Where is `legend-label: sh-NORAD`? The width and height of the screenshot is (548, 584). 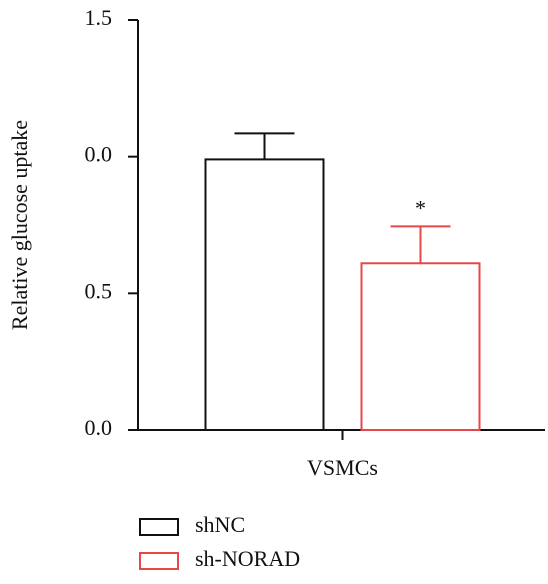
legend-label: sh-NORAD is located at coordinates (247, 558).